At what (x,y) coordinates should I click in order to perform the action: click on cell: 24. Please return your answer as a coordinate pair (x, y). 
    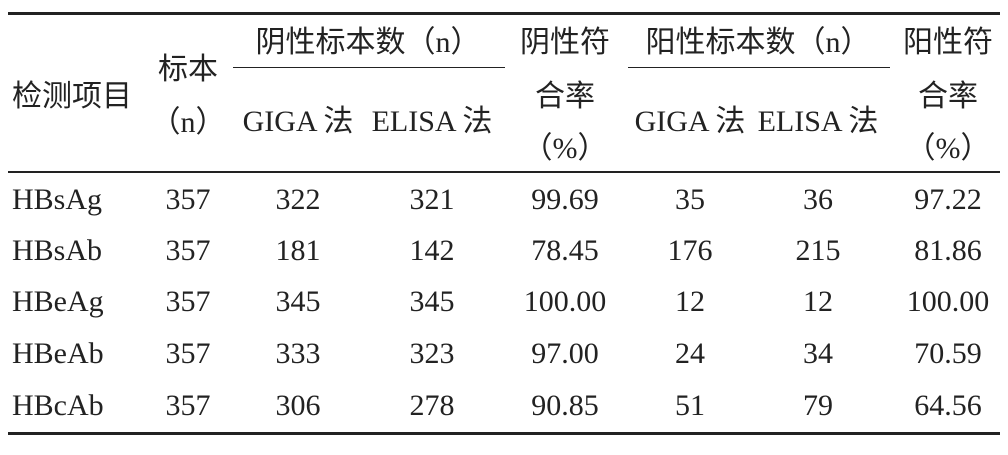
    Looking at the image, I should click on (690, 353).